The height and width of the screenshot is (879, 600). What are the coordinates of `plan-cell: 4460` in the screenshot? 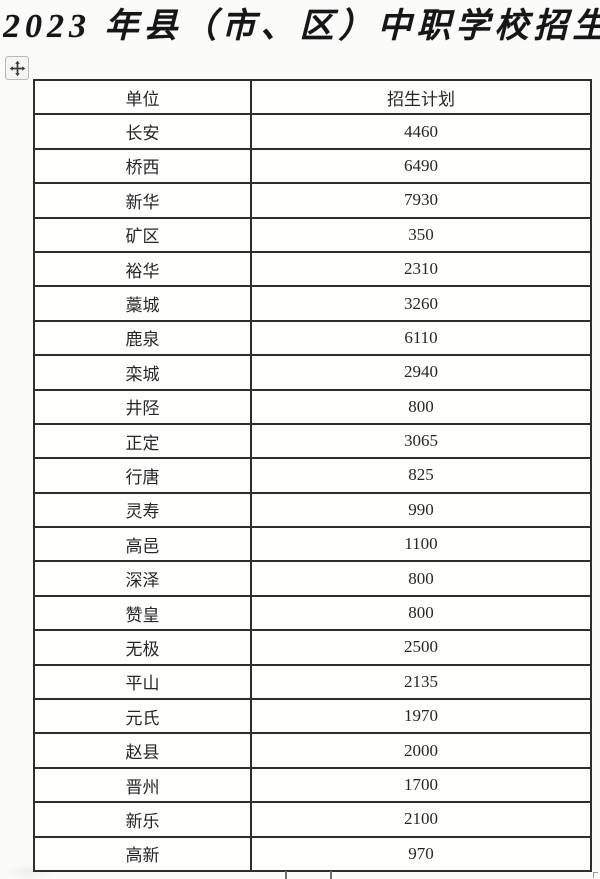 It's located at (421, 131).